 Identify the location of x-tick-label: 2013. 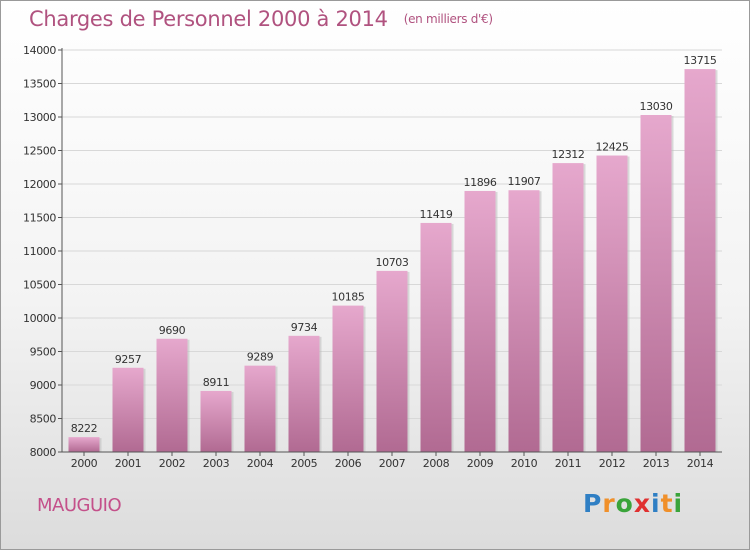
(656, 463).